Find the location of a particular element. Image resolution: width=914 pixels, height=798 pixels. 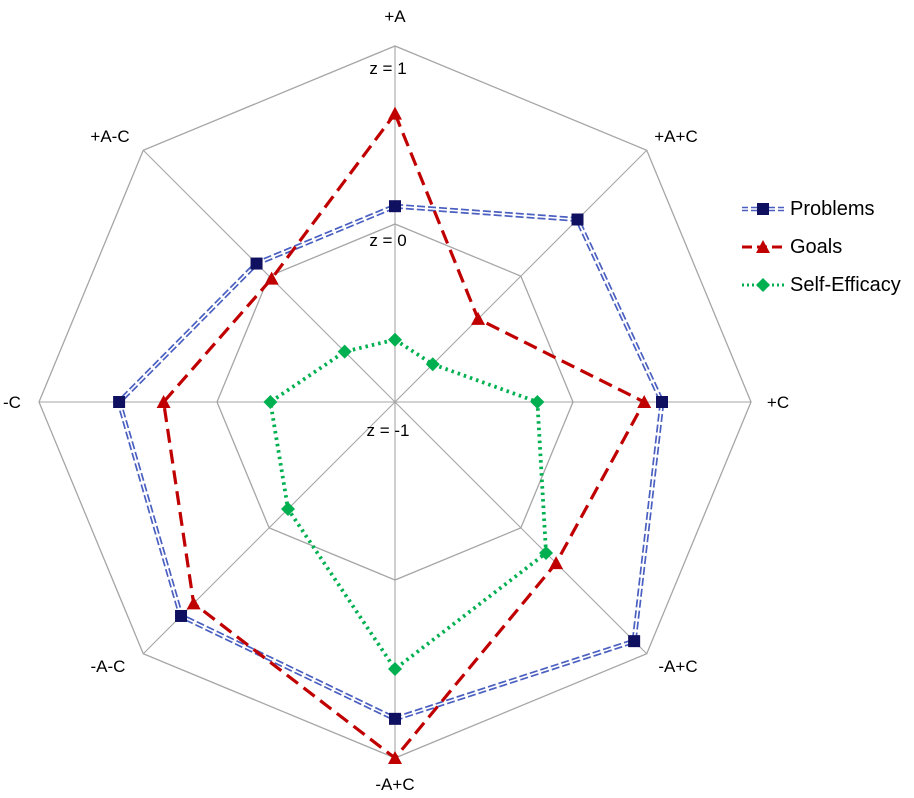

legend-swatch-goals is located at coordinates (763, 246).